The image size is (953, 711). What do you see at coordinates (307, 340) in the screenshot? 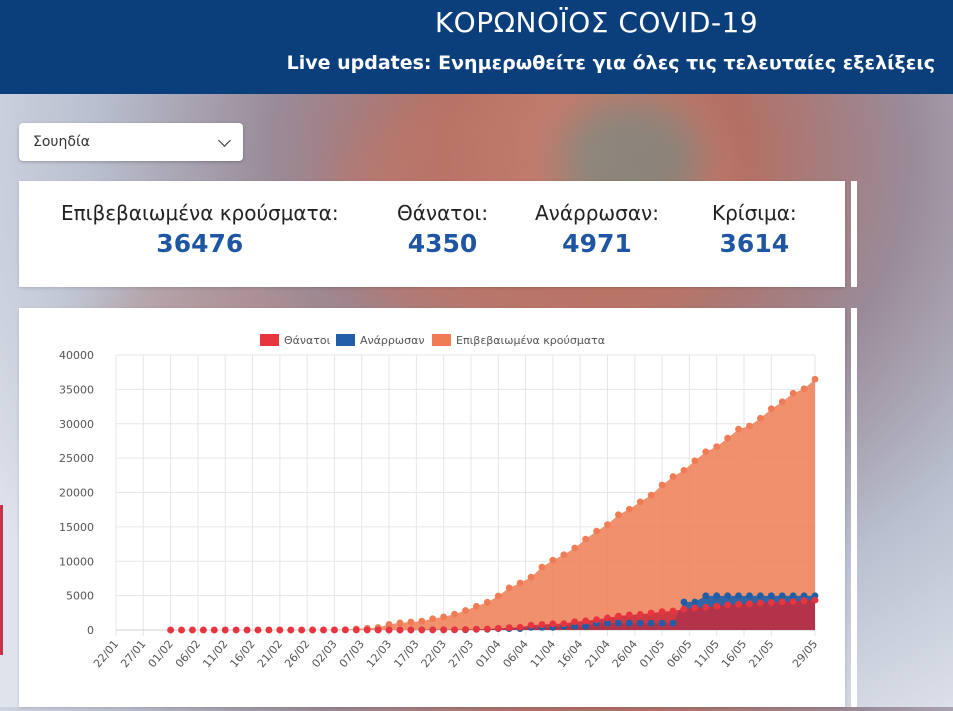
I see `legend-label: Θάνατοι` at bounding box center [307, 340].